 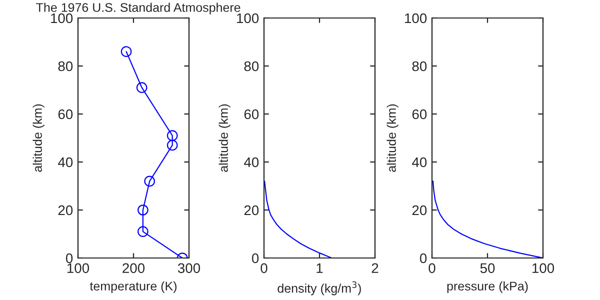 What do you see at coordinates (133, 287) in the screenshot?
I see `x-axis-title: temperature (K)` at bounding box center [133, 287].